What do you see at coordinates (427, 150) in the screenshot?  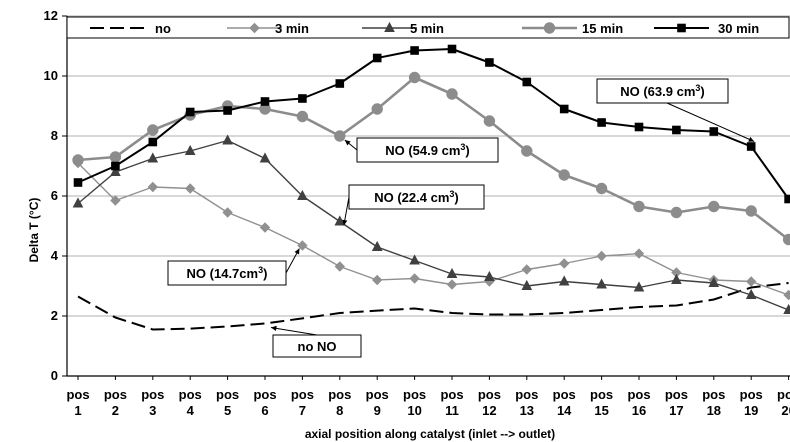 I see `annotation-text: NO (54.9 cm3)` at bounding box center [427, 150].